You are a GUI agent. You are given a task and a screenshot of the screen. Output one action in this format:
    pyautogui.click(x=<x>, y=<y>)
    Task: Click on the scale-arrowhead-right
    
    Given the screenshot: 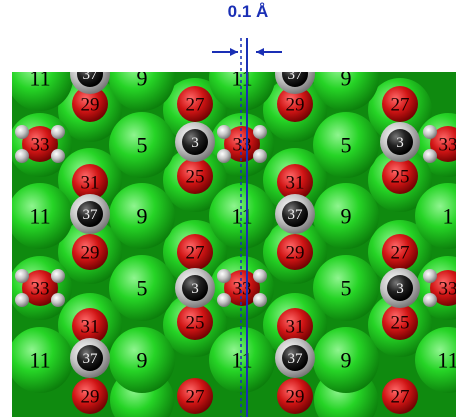 What is the action you would take?
    pyautogui.click(x=260, y=52)
    